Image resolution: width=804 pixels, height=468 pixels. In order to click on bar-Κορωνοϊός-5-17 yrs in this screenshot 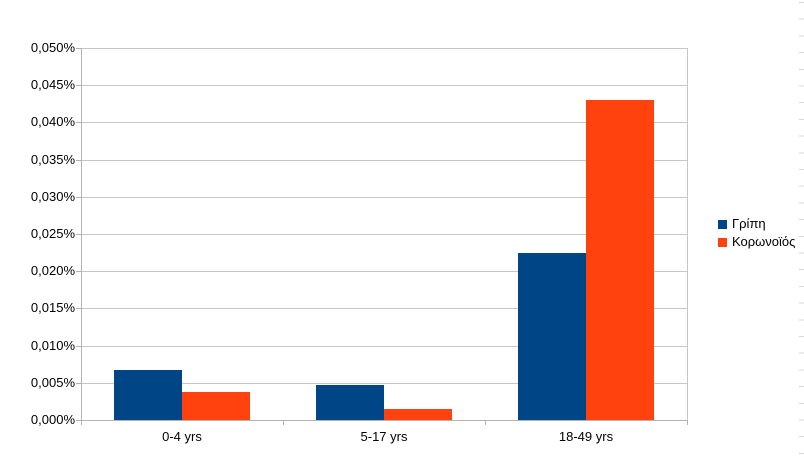, I will do `click(418, 414)`.